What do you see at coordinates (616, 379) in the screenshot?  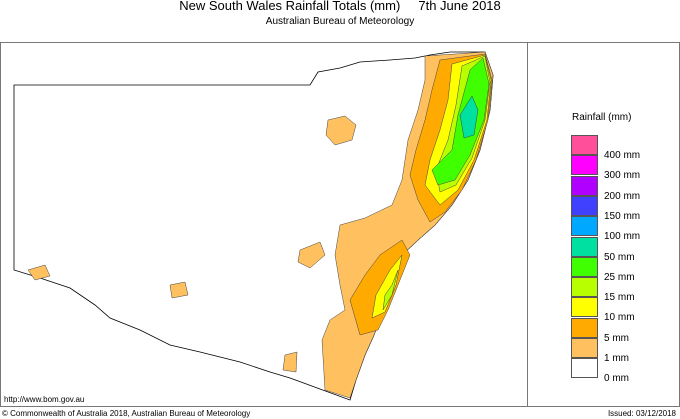 I see `legend-label: 0 mm` at bounding box center [616, 379].